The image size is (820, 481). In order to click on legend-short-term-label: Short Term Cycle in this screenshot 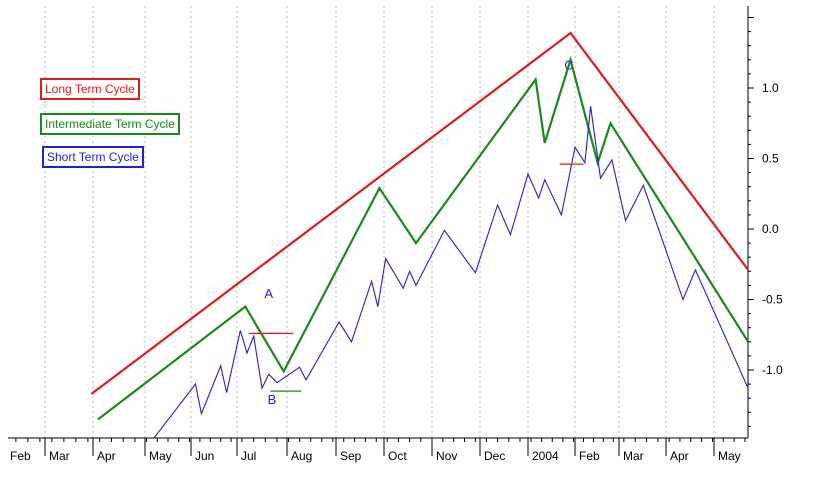, I will do `click(93, 157)`.